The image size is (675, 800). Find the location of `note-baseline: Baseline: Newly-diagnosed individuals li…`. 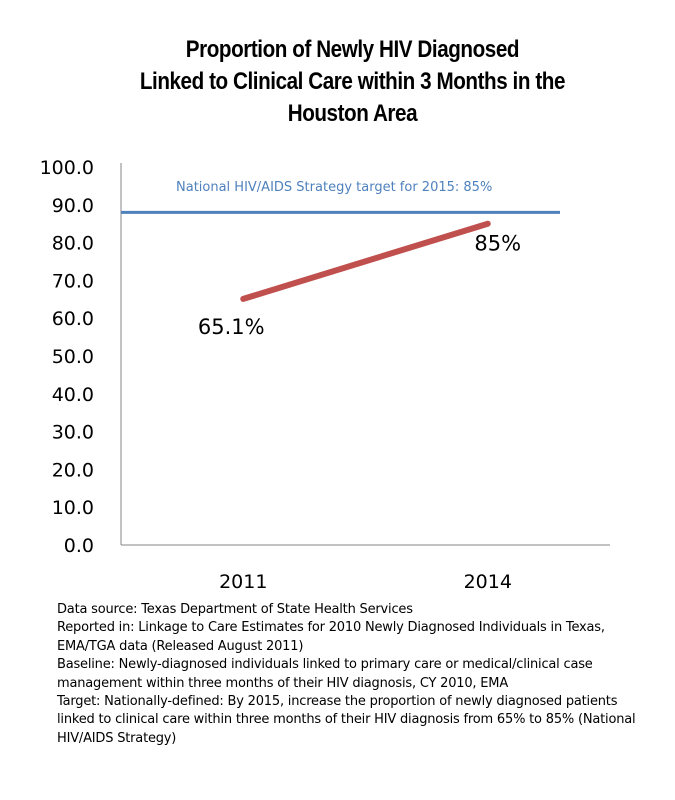

note-baseline: Baseline: Newly-diagnosed individuals li… is located at coordinates (325, 674).